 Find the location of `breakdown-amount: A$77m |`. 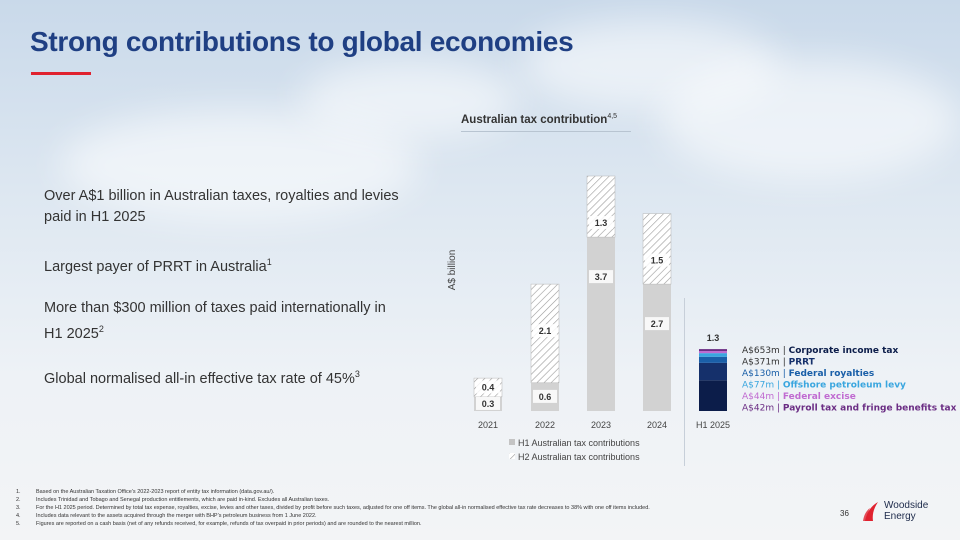

breakdown-amount: A$77m | is located at coordinates (762, 386).